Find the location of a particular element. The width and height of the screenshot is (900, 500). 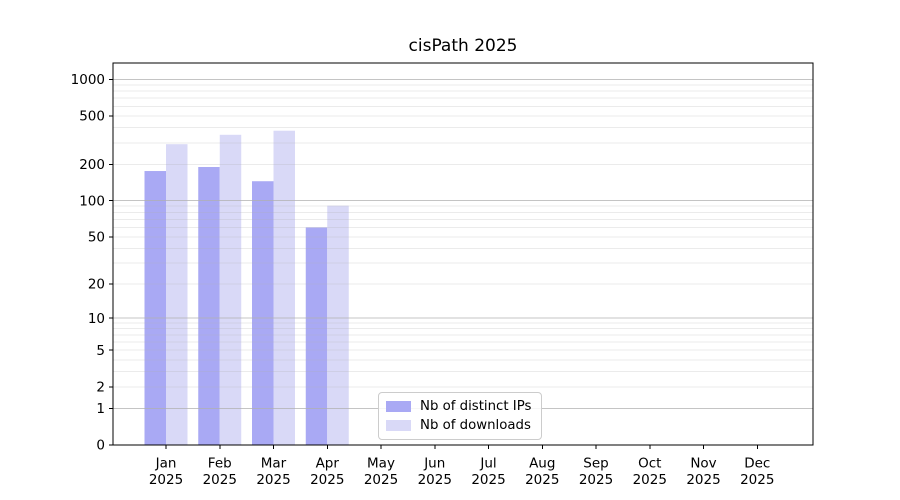

x-tick-label-year-mar-2025: 2025 is located at coordinates (273, 480).